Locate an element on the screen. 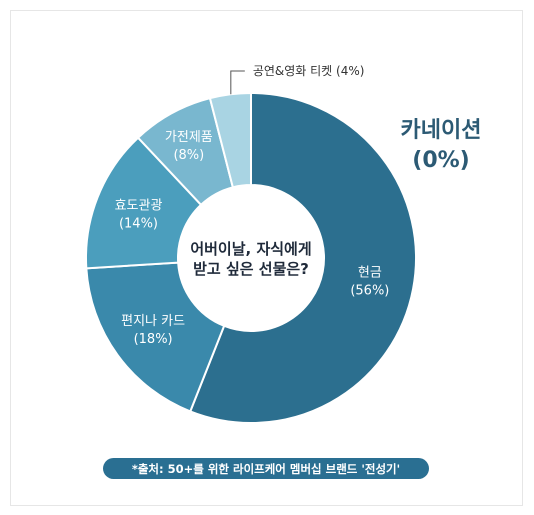 This screenshot has height=515, width=534. slice-1-label: 현금 is located at coordinates (370, 273).